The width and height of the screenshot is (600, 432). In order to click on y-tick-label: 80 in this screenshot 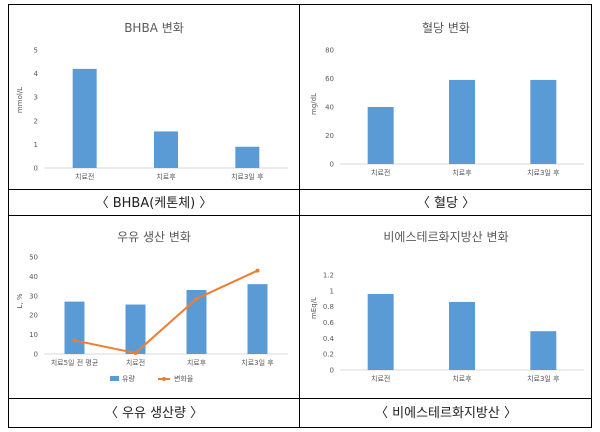, I will do `click(329, 51)`.